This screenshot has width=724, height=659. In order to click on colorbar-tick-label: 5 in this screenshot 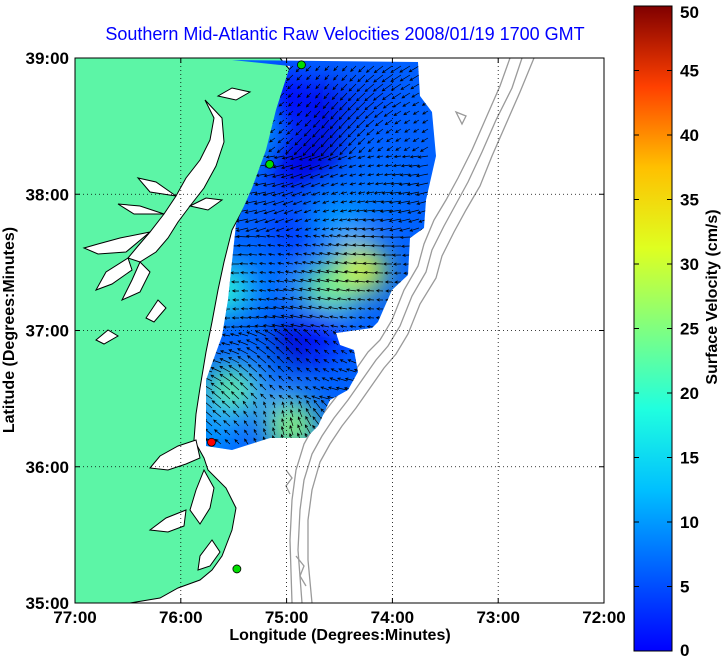, I will do `click(684, 587)`.